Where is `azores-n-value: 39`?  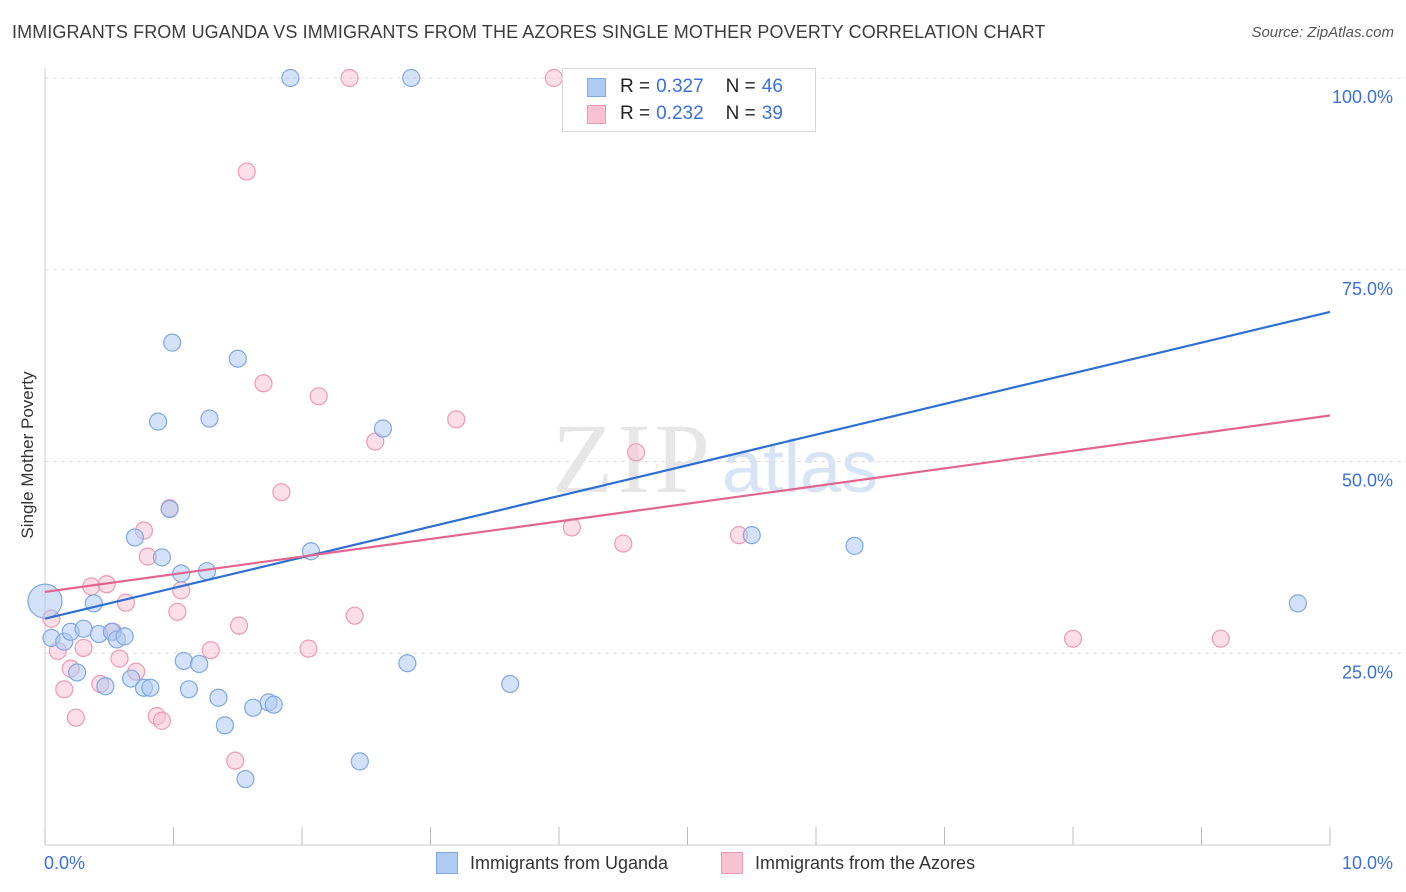
azores-n-value: 39 is located at coordinates (772, 113).